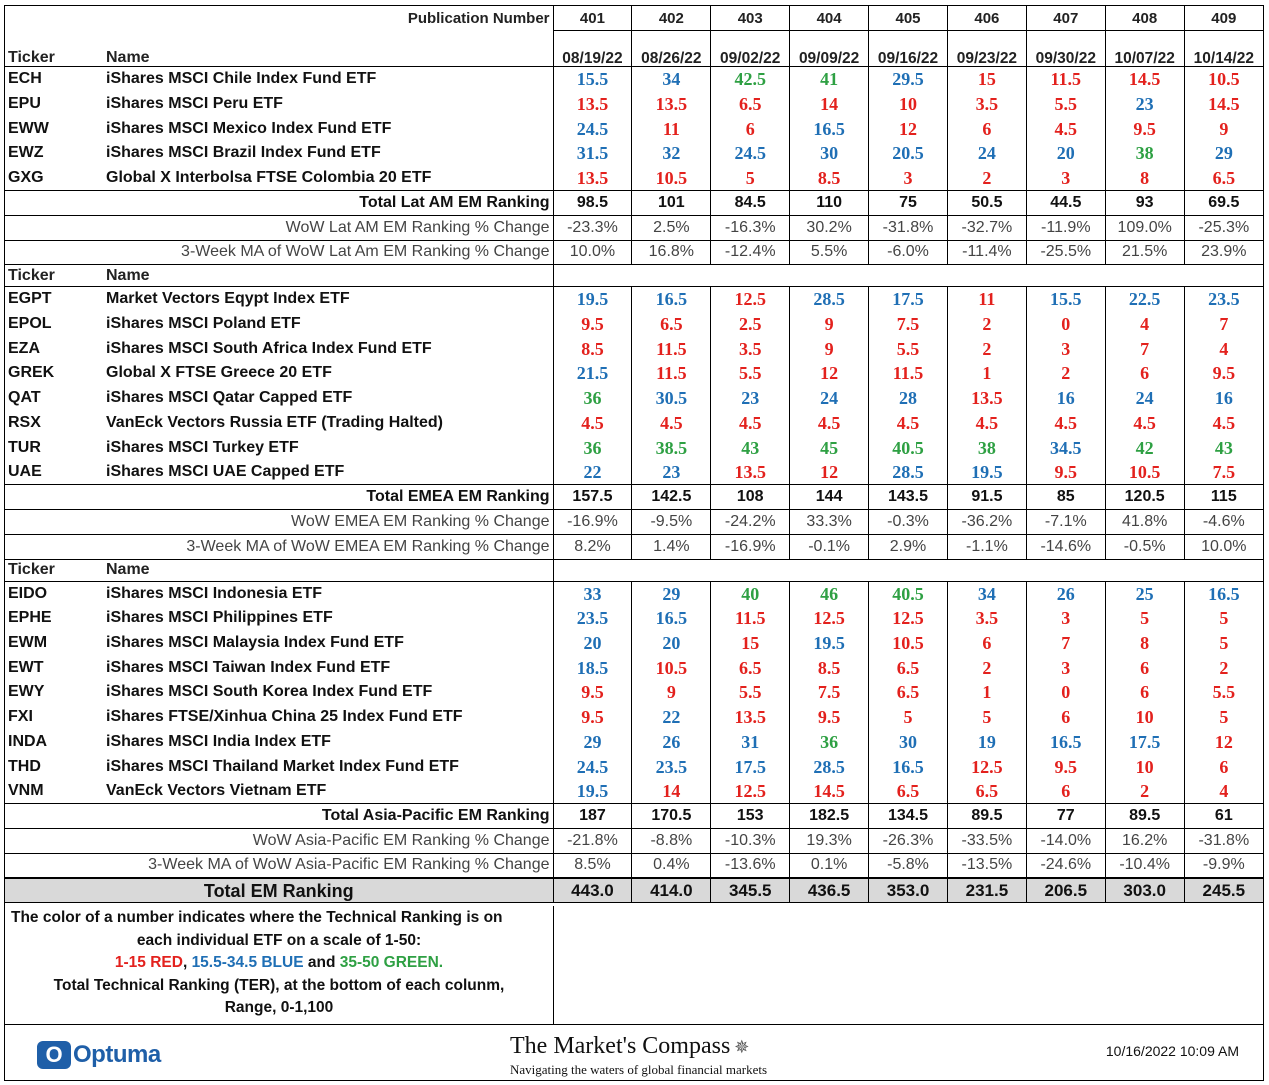 This screenshot has width=1269, height=1085. Describe the element at coordinates (1065, 398) in the screenshot. I see `rank-value: 16` at that location.